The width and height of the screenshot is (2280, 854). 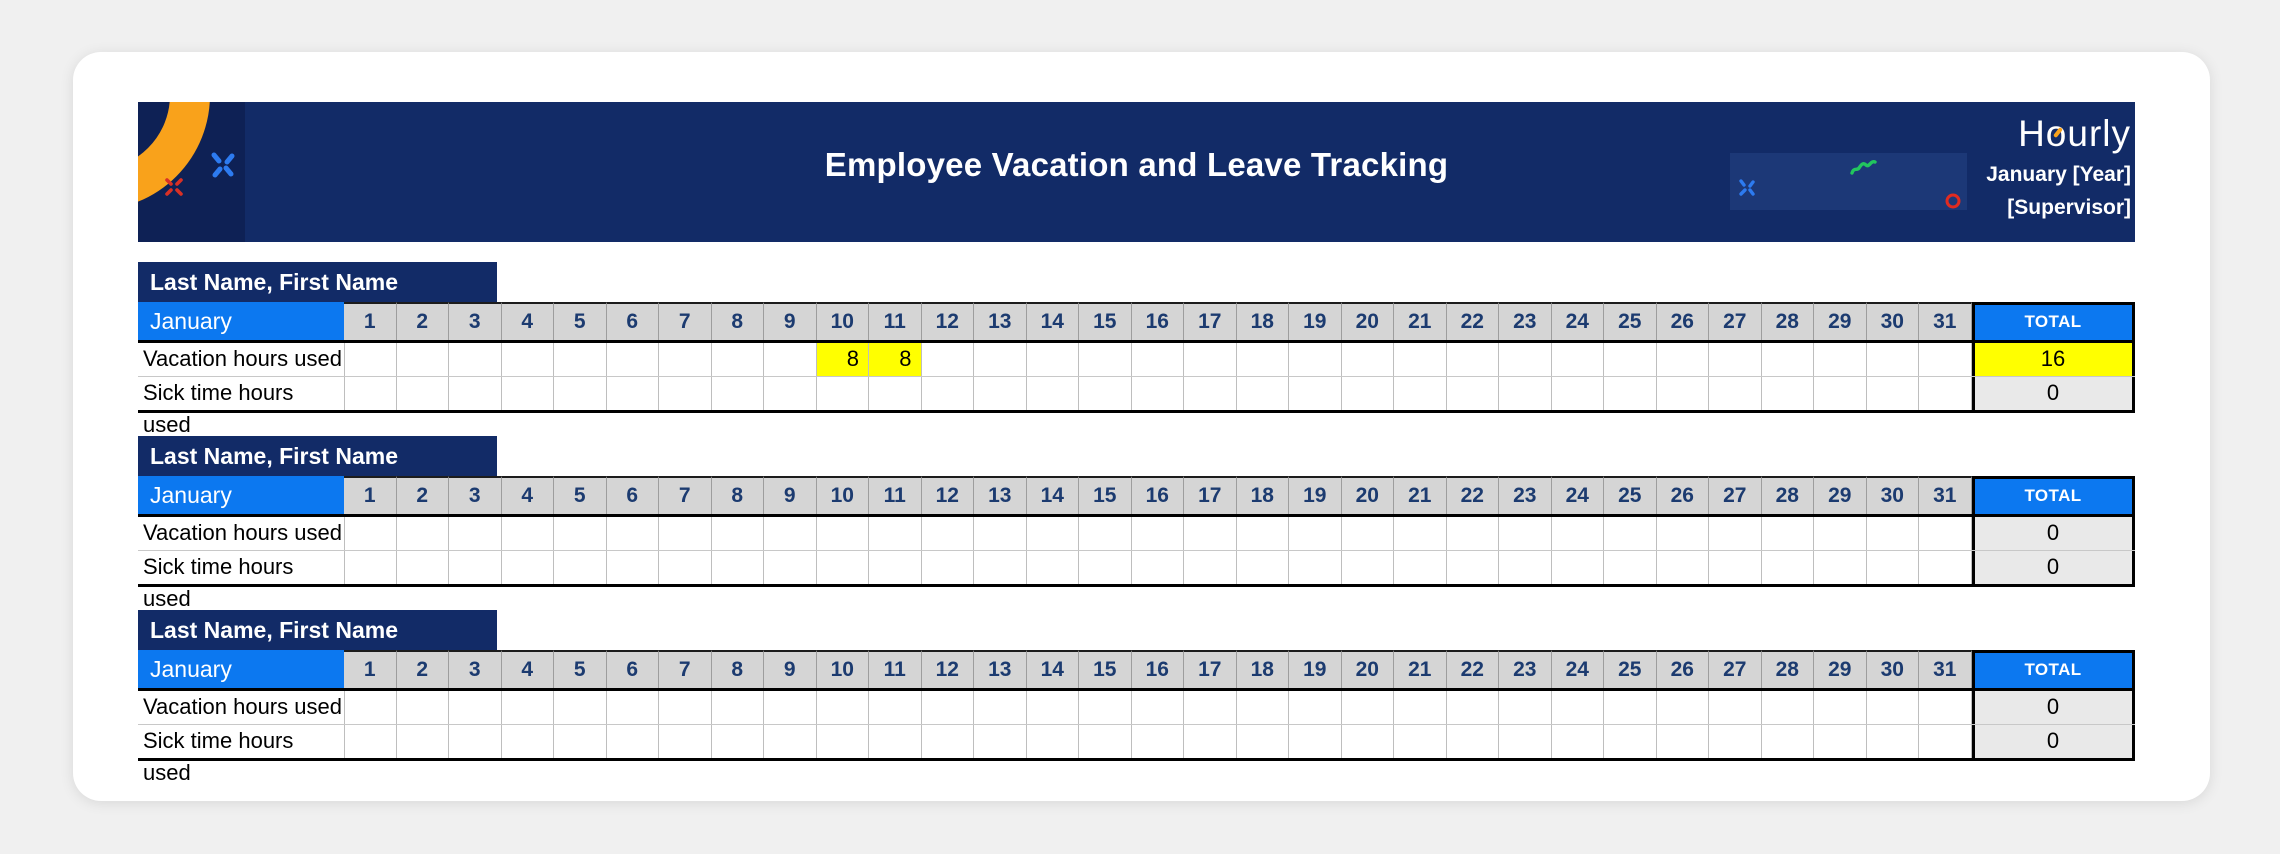 I want to click on period-label: January [Year], so click(x=2058, y=174).